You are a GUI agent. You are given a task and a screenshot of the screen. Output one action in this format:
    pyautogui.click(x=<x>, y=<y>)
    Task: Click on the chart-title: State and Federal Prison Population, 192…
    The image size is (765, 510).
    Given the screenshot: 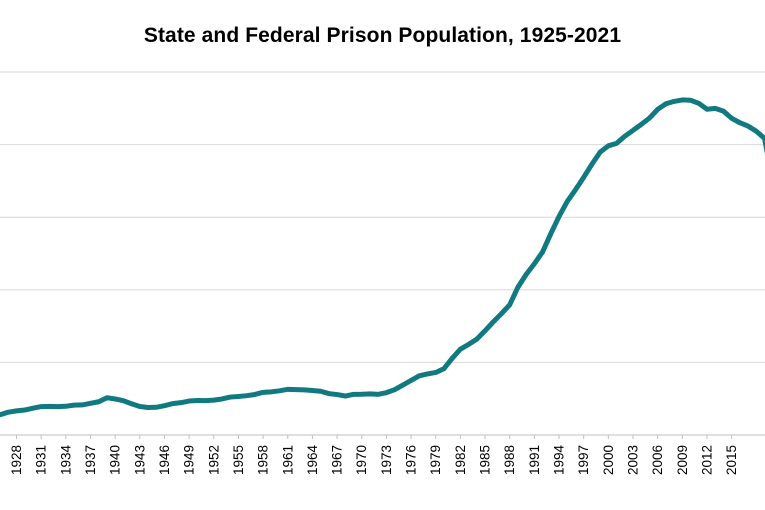 What is the action you would take?
    pyautogui.click(x=382, y=35)
    